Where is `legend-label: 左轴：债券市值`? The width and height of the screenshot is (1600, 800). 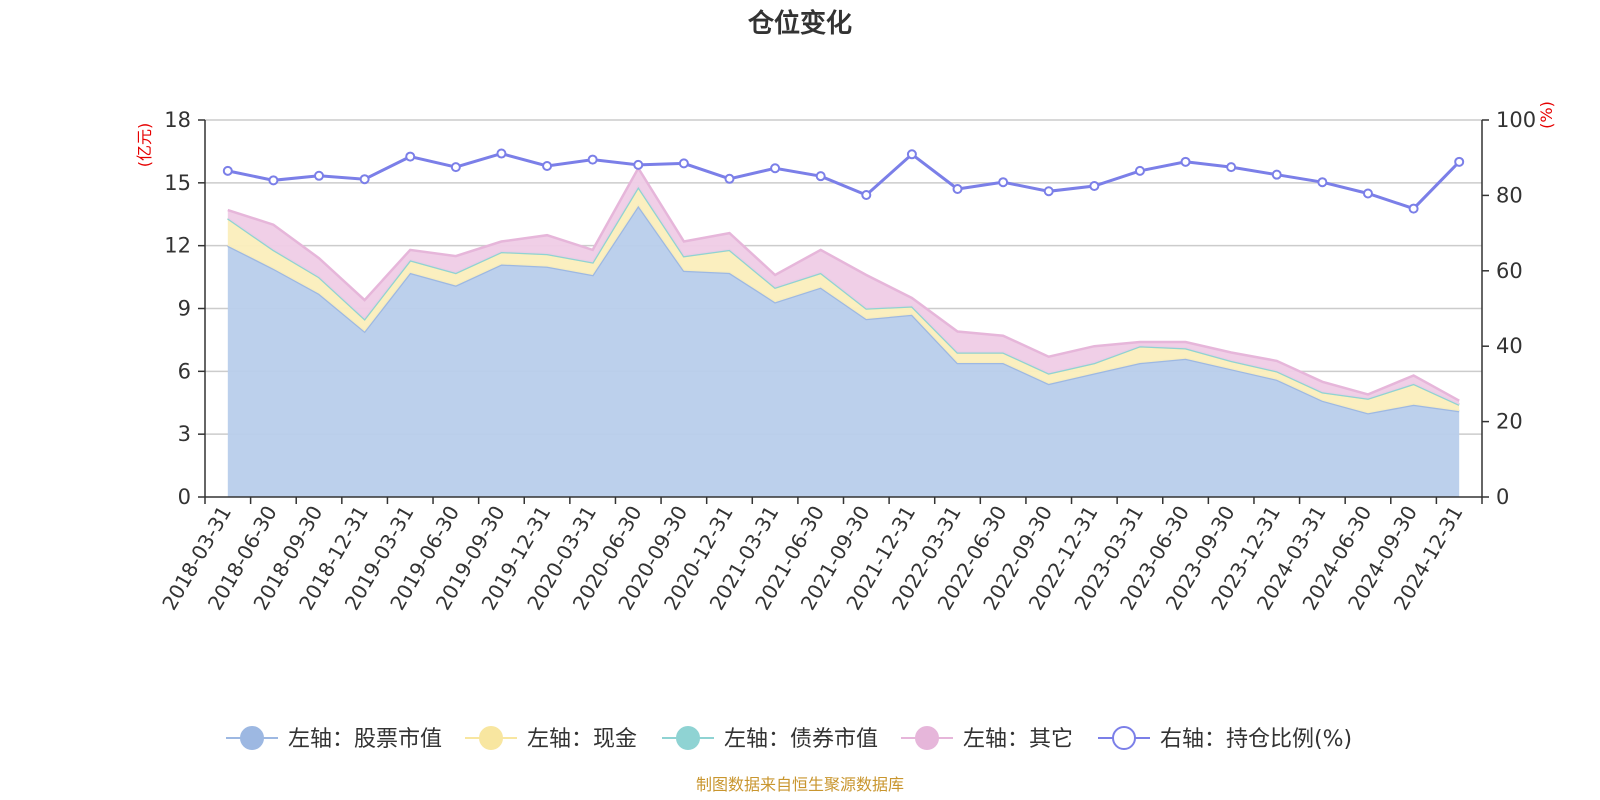 legend-label: 左轴：债券市值 is located at coordinates (801, 739).